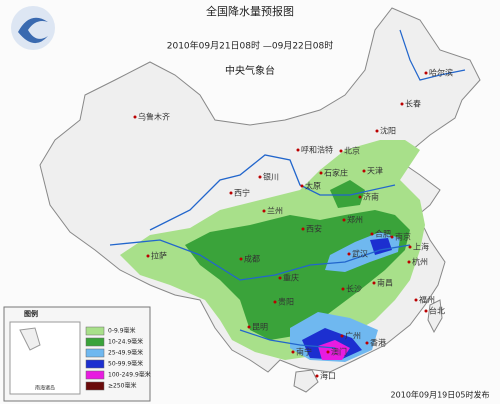 This screenshot has height=404, width=500. What do you see at coordinates (354, 289) in the screenshot?
I see `city-label: 长沙` at bounding box center [354, 289].